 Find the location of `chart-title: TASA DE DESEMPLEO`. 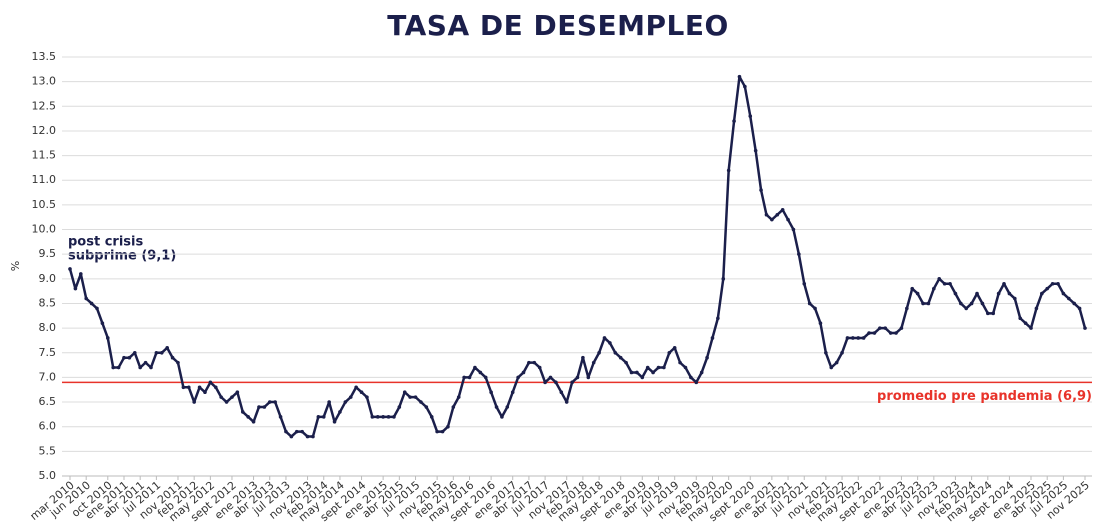

chart-title: TASA DE DESEMPLEO is located at coordinates (558, 25).